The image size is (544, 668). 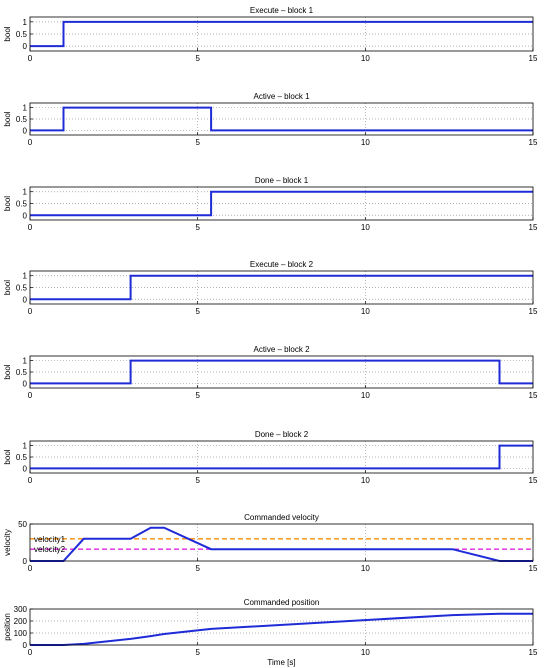 What do you see at coordinates (7, 542) in the screenshot?
I see `y-axis-label: velocity` at bounding box center [7, 542].